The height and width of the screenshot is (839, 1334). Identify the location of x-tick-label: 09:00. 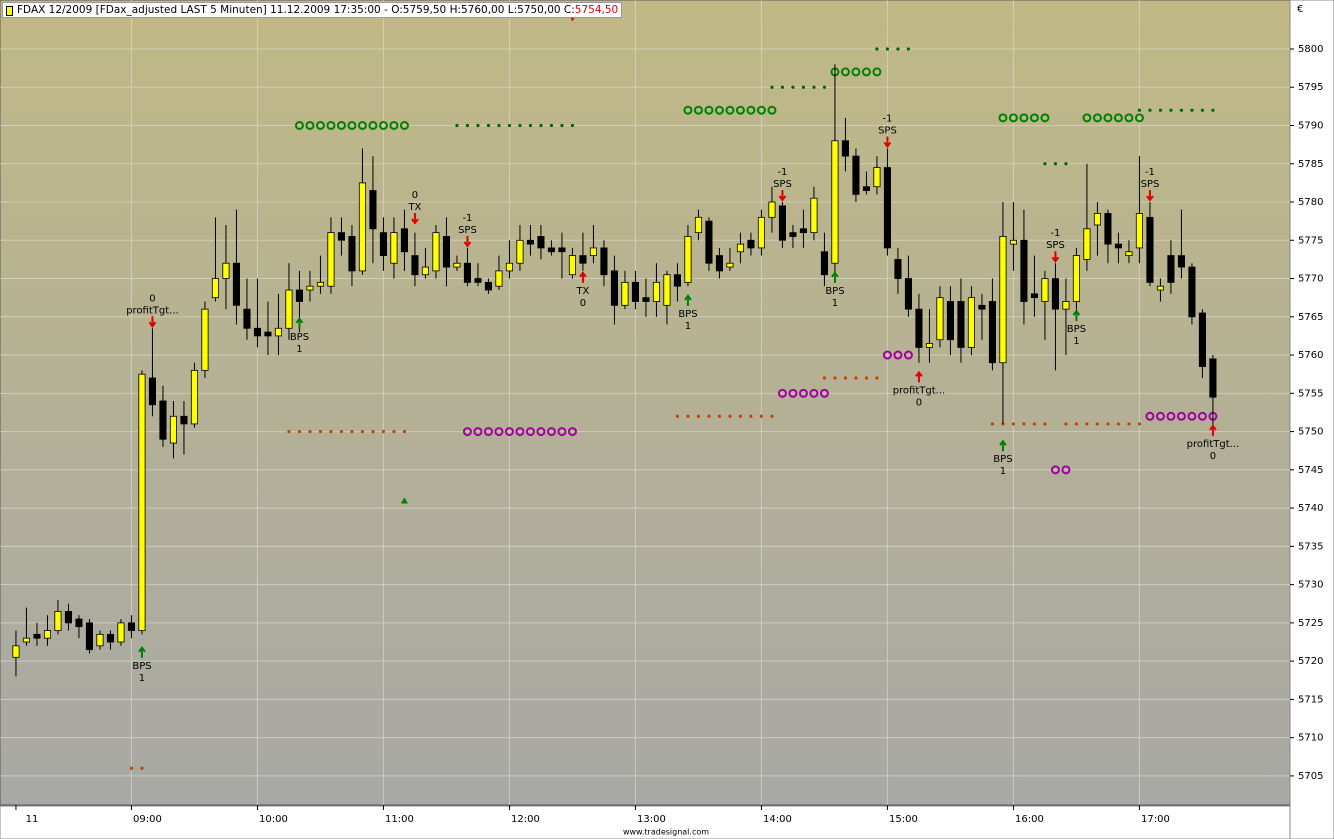
(147, 819).